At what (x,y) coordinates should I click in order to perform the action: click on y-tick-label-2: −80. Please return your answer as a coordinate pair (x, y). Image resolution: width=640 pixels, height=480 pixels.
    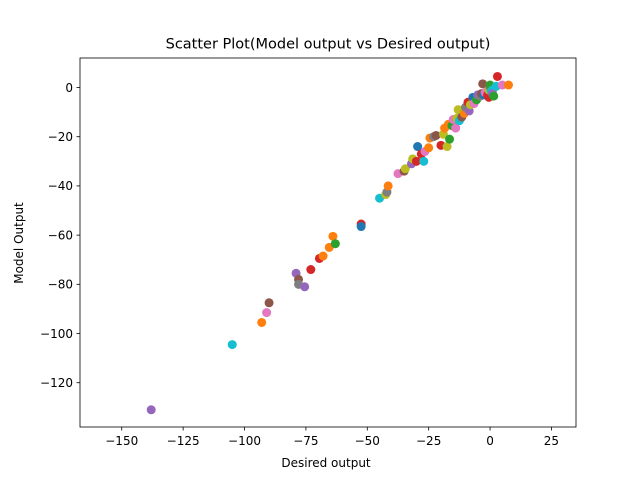
    Looking at the image, I should click on (60, 285).